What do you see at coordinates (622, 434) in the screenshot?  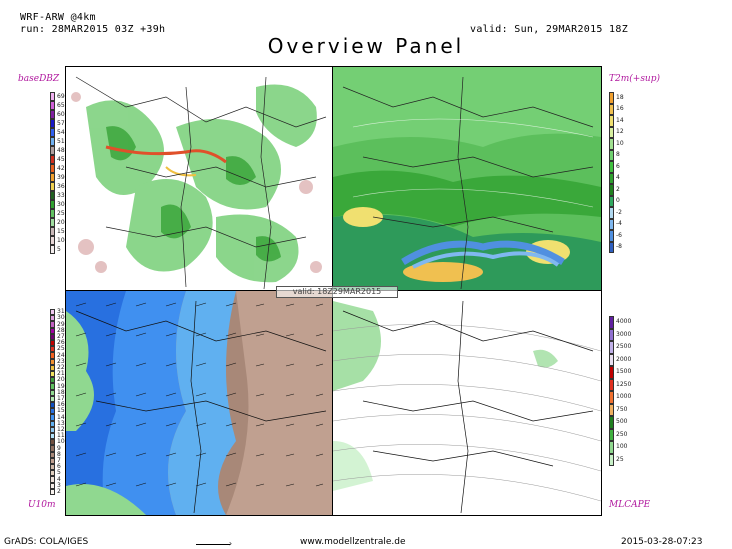 I see `colorbar-label: 250` at bounding box center [622, 434].